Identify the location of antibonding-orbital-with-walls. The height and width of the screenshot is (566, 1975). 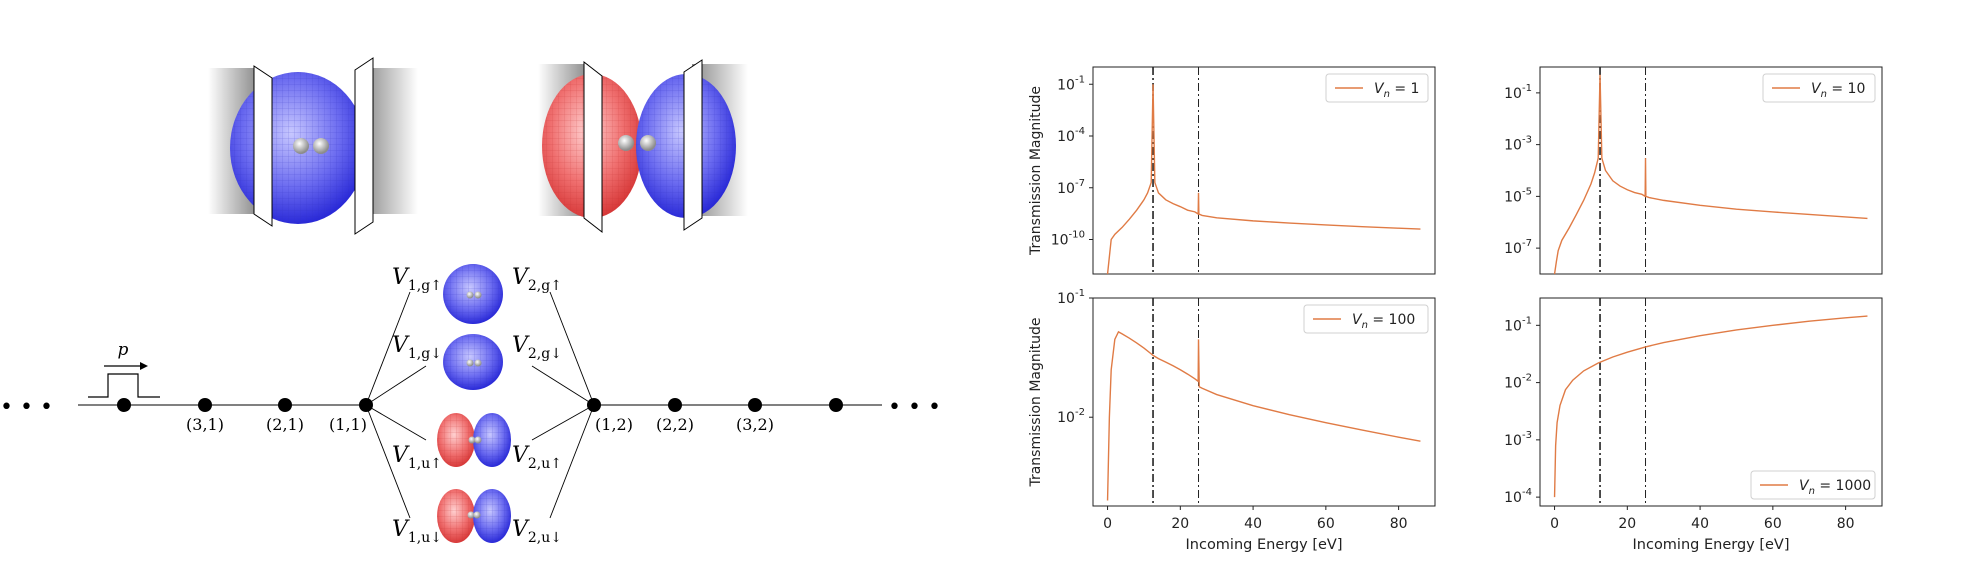
(643, 146).